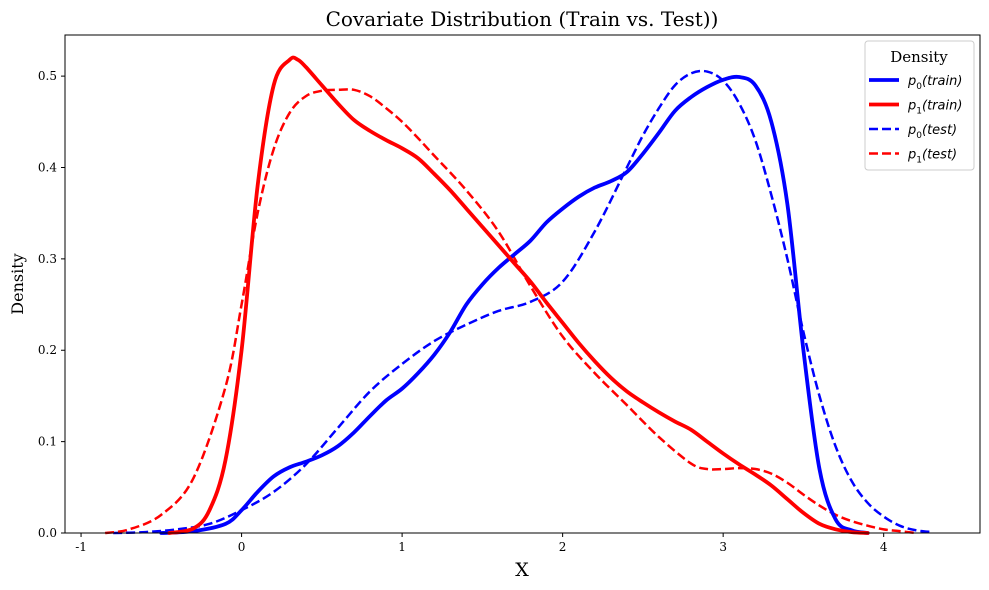 This screenshot has width=989, height=590. I want to click on chart-title: Covariate Distribution (Train vs. Test)), so click(522, 19).